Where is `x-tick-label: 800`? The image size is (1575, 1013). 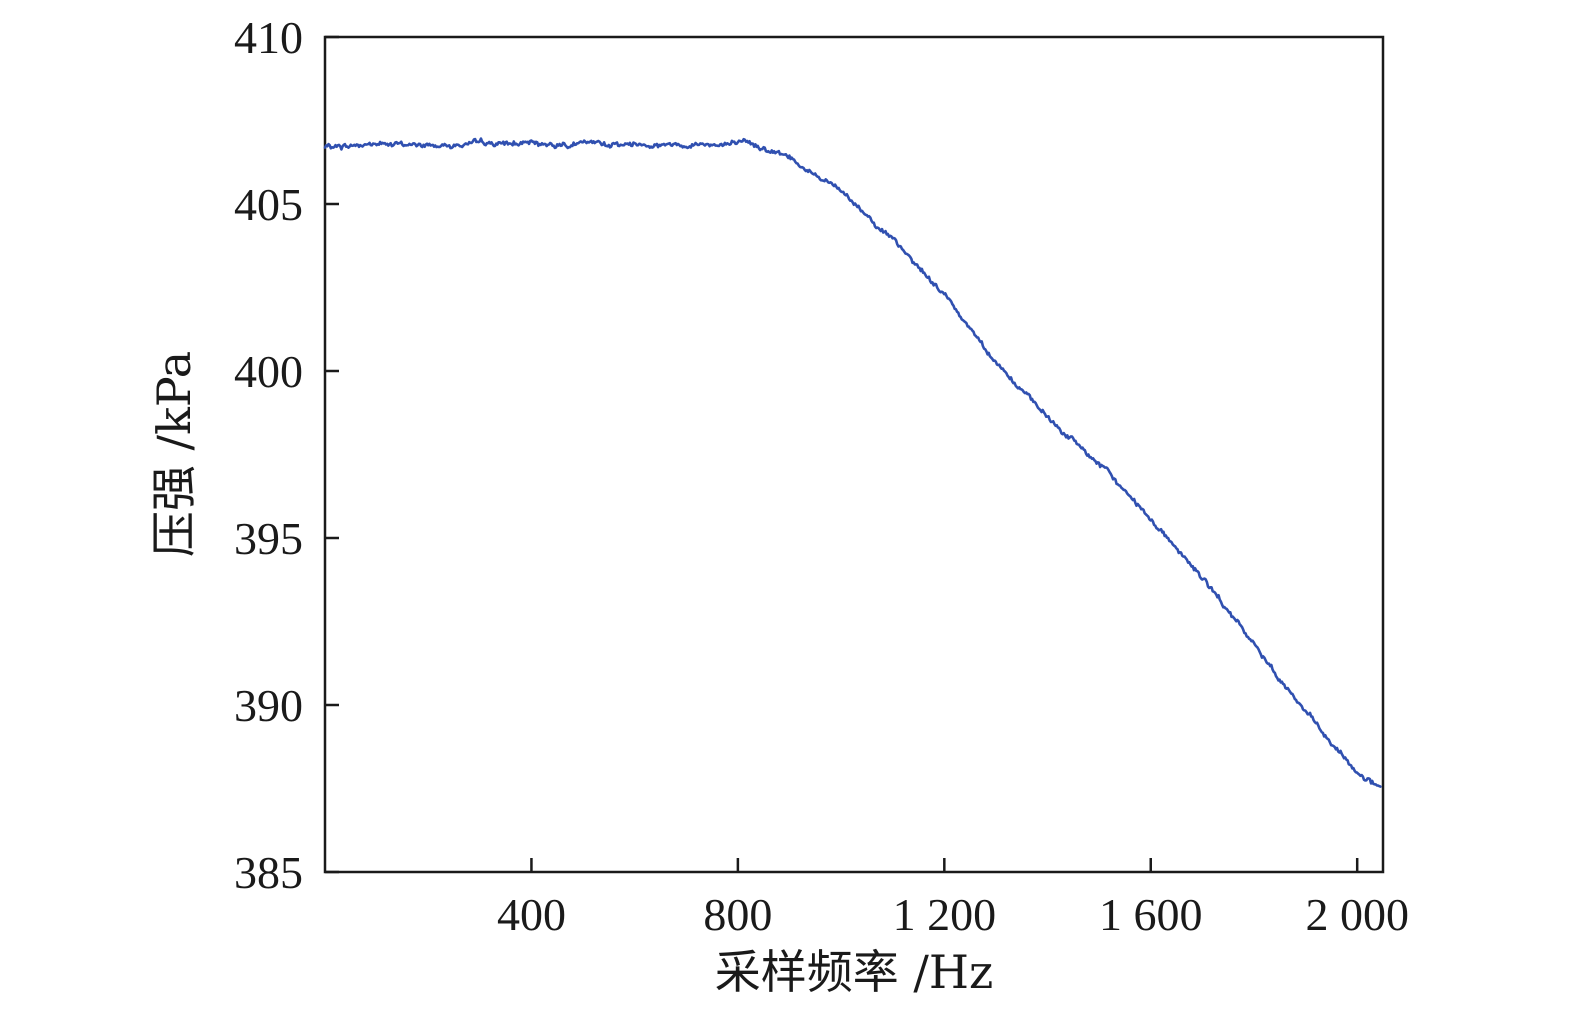 x-tick-label: 800 is located at coordinates (737, 914).